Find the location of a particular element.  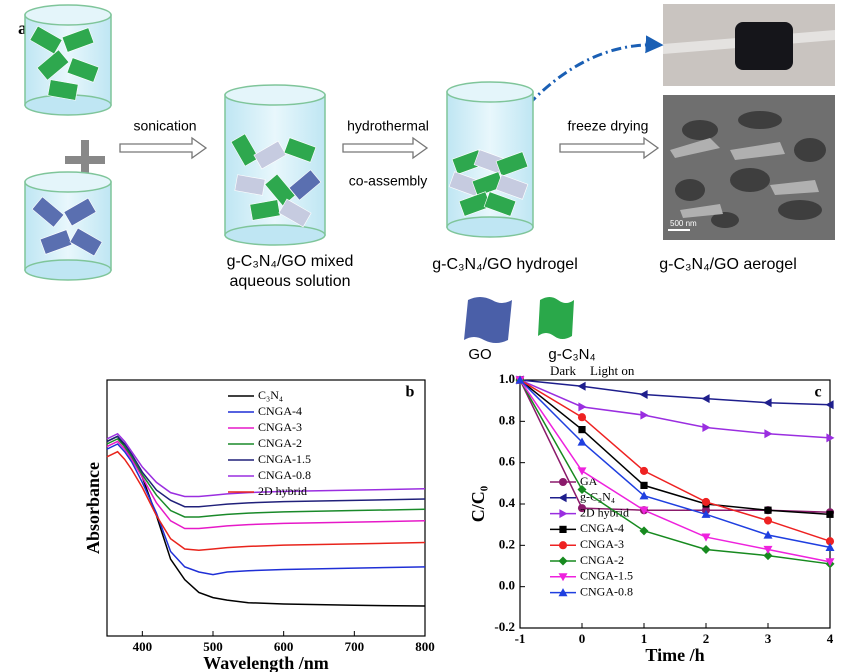

pores is located at coordinates (750, 169).